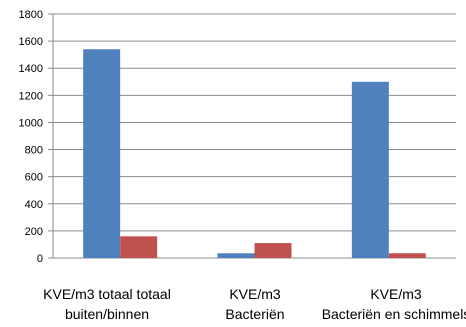 The width and height of the screenshot is (466, 327). Describe the element at coordinates (138, 247) in the screenshot. I see `bar-series2-cat1` at that location.